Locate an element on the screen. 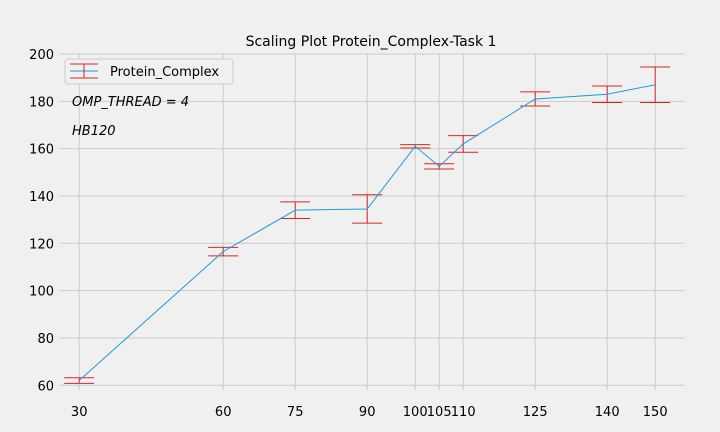 Image resolution: width=720 pixels, height=432 pixels. legend: Protein_Complex is located at coordinates (149, 71).